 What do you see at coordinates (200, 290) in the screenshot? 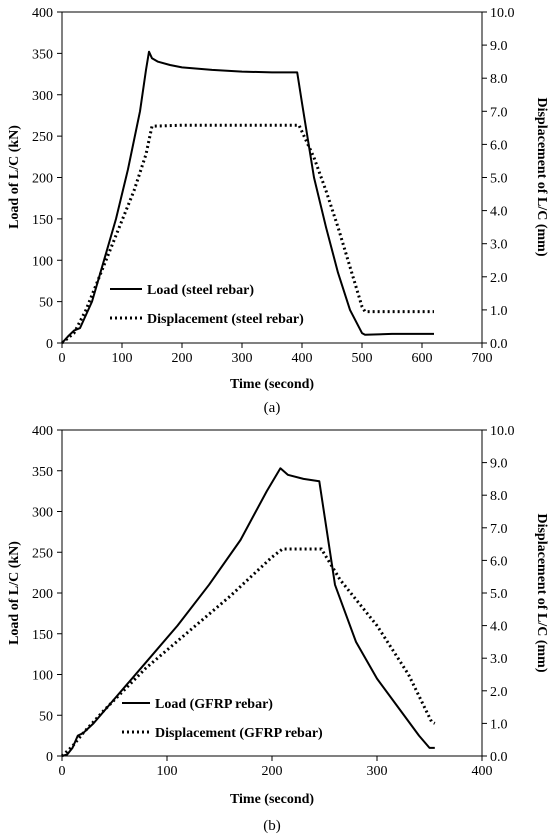
I see `chart-a-legend-load-label: Load (steel rebar)` at bounding box center [200, 290].